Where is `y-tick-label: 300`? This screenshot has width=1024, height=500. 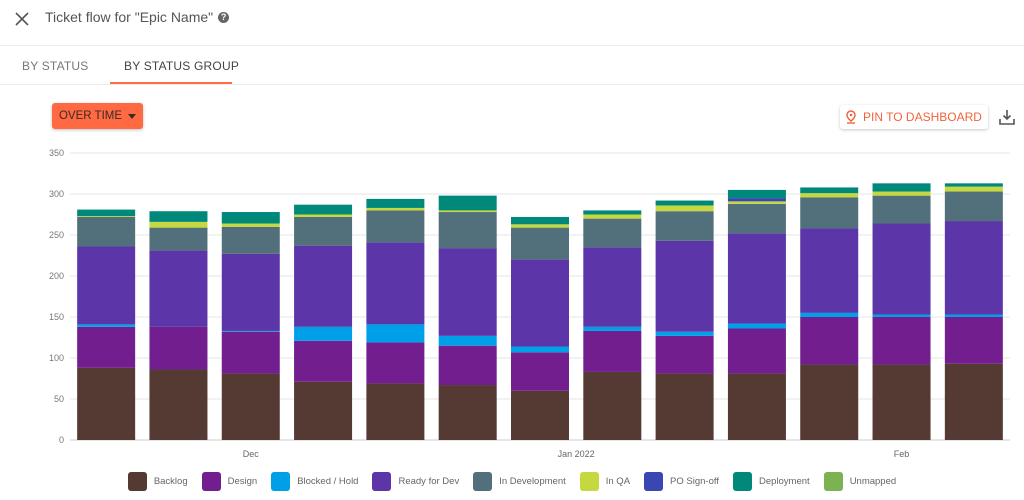
y-tick-label: 300 is located at coordinates (56, 194).